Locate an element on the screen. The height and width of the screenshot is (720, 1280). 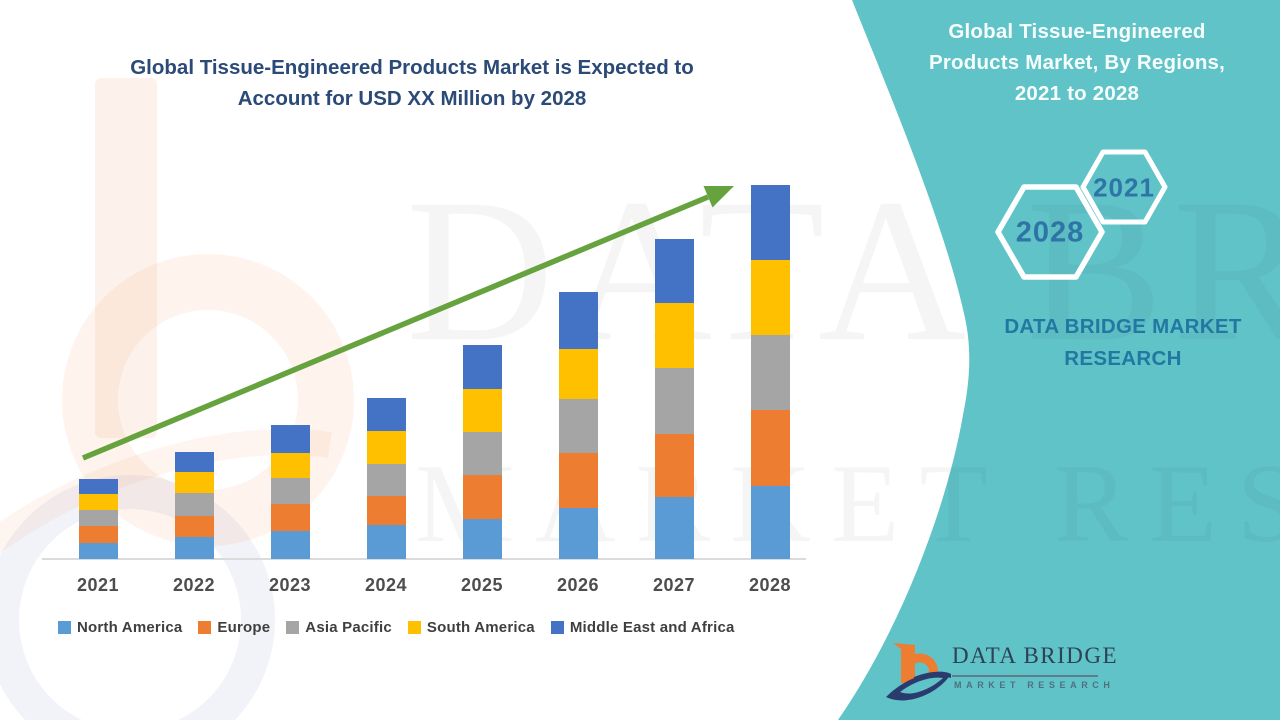
hexagon-2021-label: 2021 is located at coordinates (1124, 187).